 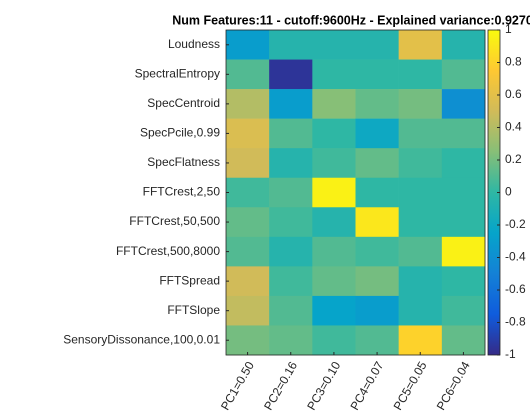 I want to click on colorbar-tick-label: 0.4, so click(x=513, y=127).